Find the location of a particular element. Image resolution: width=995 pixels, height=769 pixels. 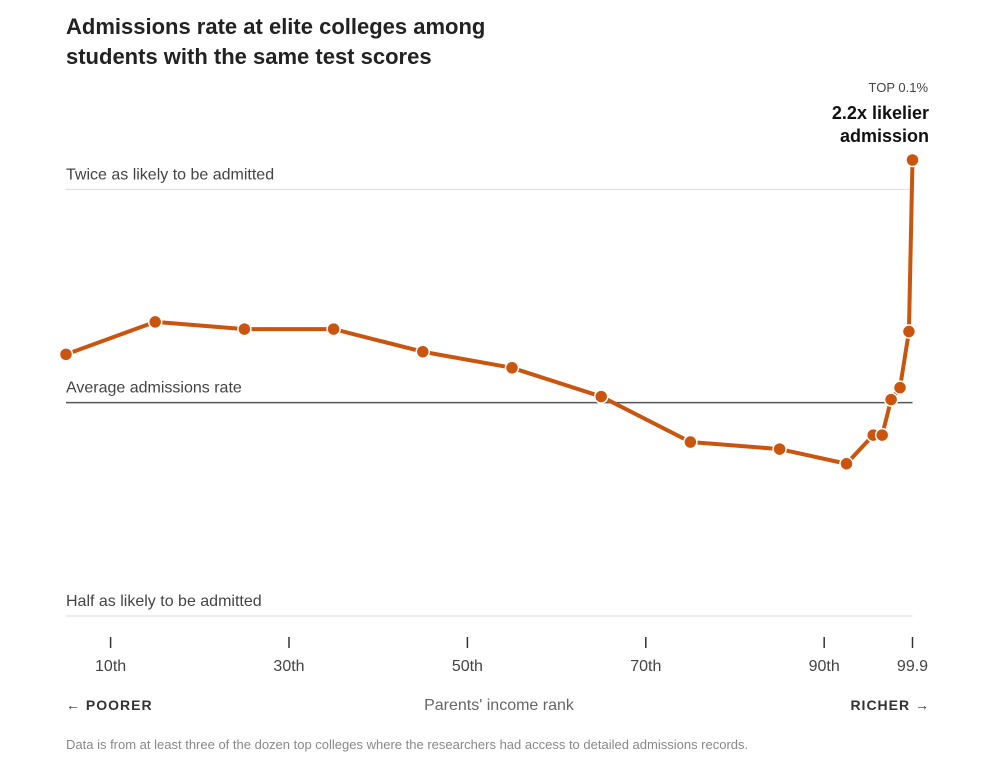

x-tick-label: 99.9 is located at coordinates (912, 666).